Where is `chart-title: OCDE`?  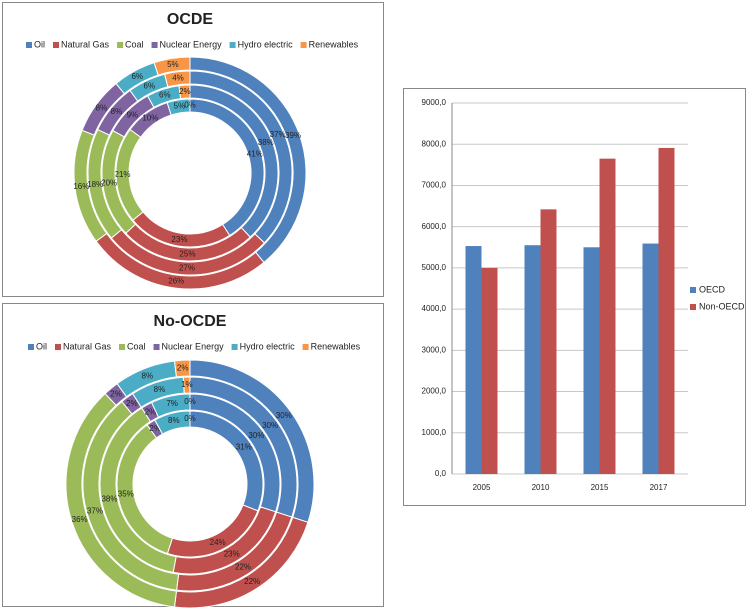 chart-title: OCDE is located at coordinates (190, 19).